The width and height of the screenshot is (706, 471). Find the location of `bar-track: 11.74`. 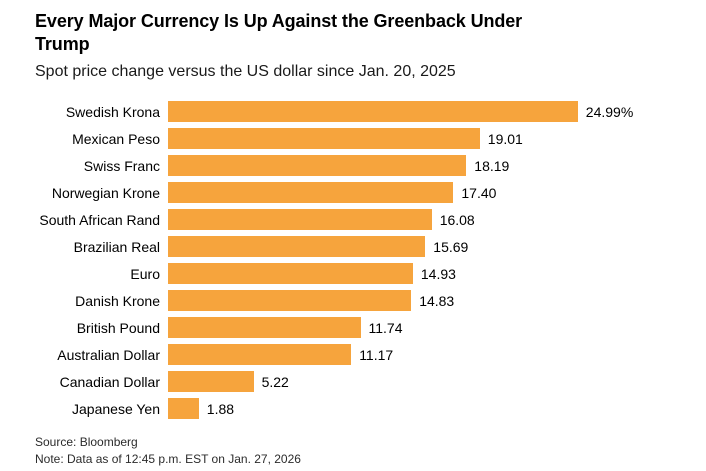

bar-track: 11.74 is located at coordinates (422, 327).